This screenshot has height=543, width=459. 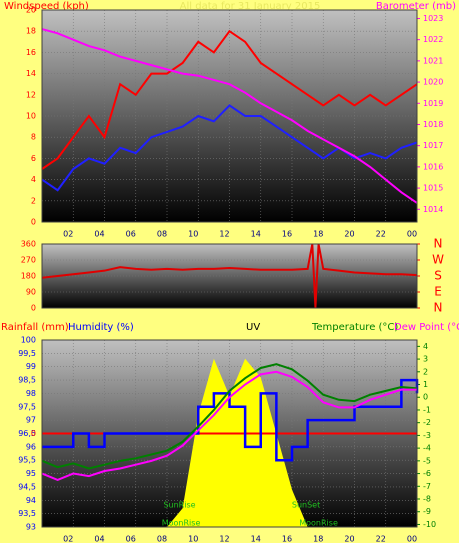 What do you see at coordinates (33, 137) in the screenshot?
I see `y-tick-label: 8` at bounding box center [33, 137].